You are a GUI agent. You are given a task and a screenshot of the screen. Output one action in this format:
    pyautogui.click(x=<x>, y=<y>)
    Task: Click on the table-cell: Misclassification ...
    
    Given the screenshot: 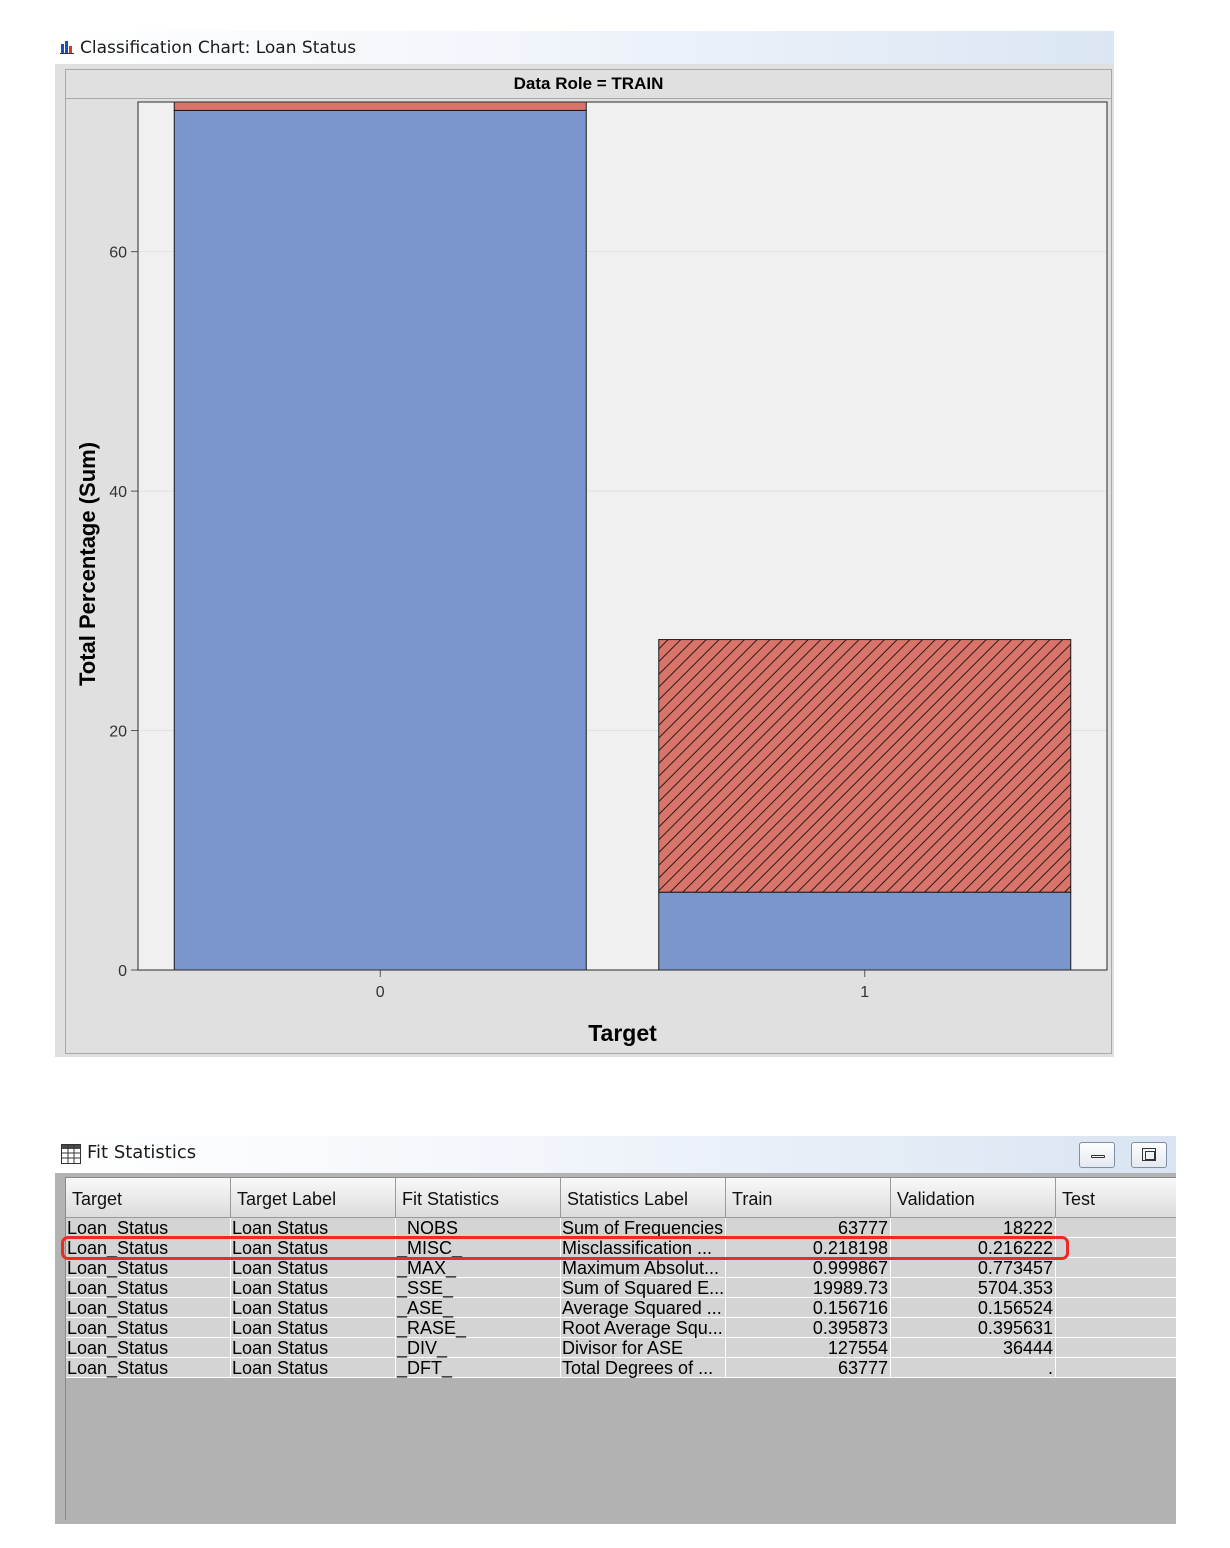 What is the action you would take?
    pyautogui.click(x=643, y=1248)
    